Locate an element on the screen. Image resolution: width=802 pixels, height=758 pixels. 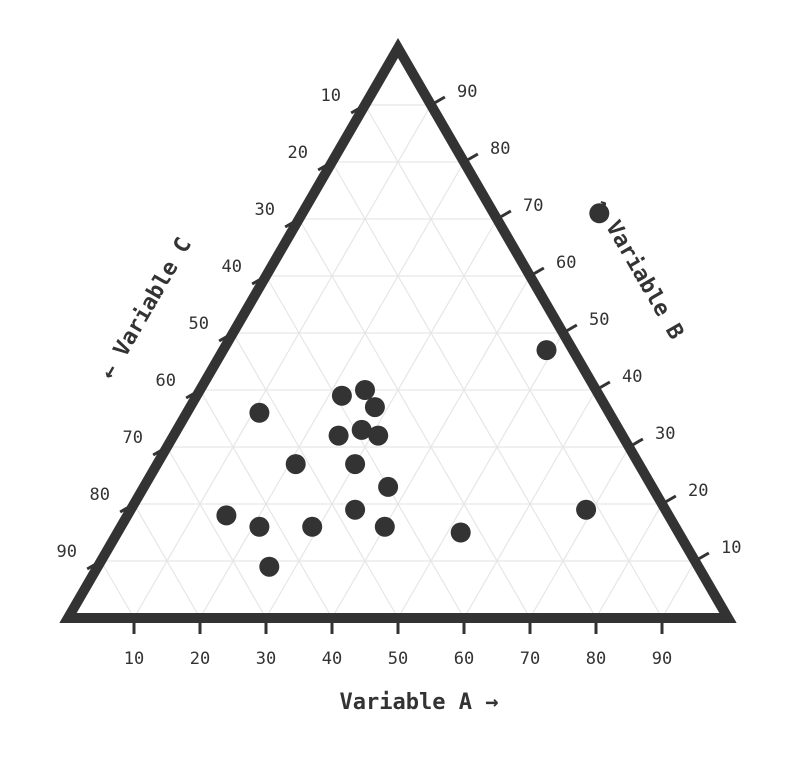
tick-label-b: 70 is located at coordinates (533, 206).